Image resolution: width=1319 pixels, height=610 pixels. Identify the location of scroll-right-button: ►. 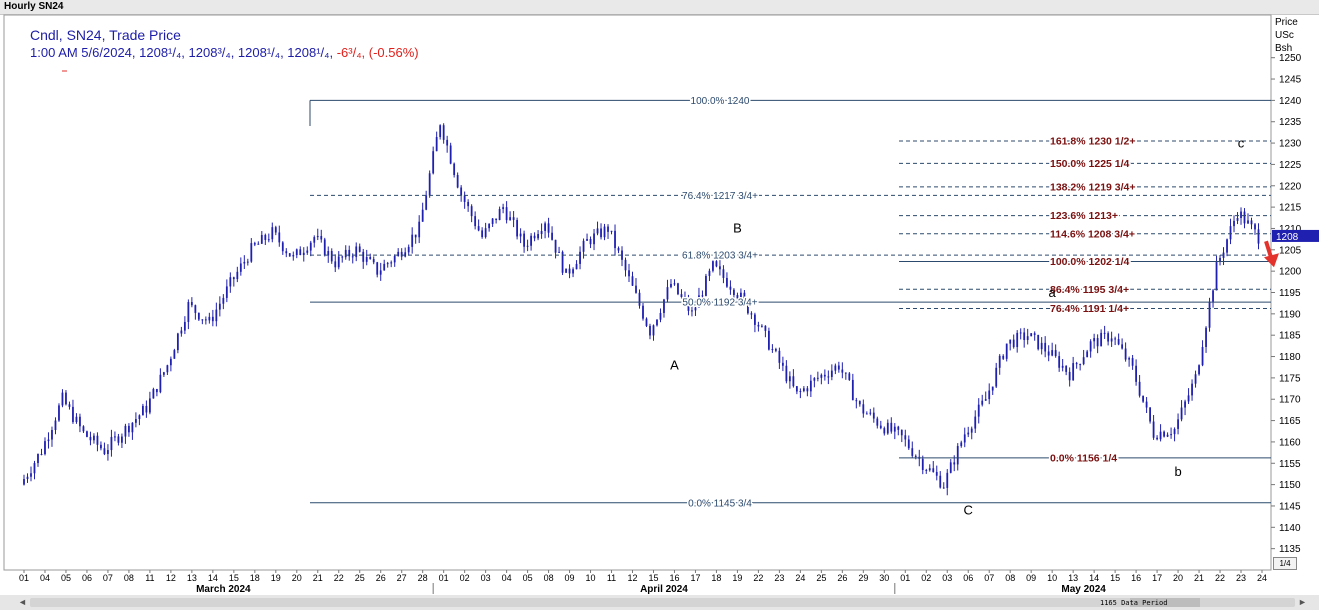
(1302, 602).